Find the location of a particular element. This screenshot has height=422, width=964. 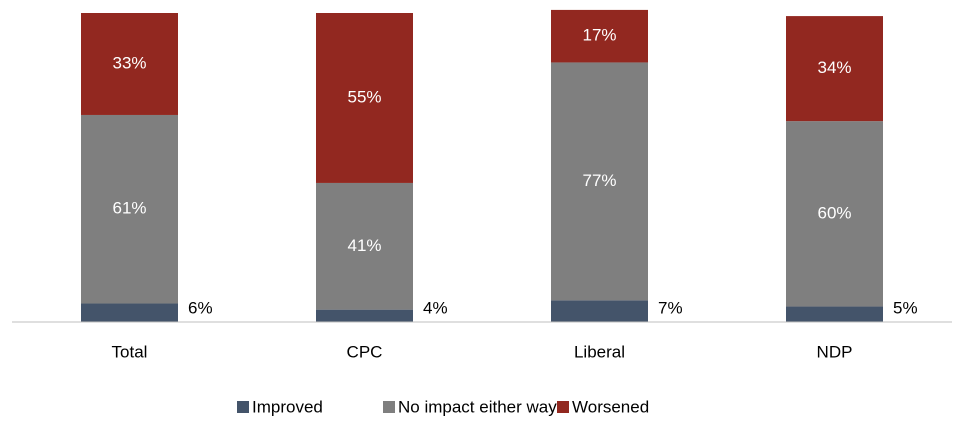

value-label: 7% is located at coordinates (670, 307).